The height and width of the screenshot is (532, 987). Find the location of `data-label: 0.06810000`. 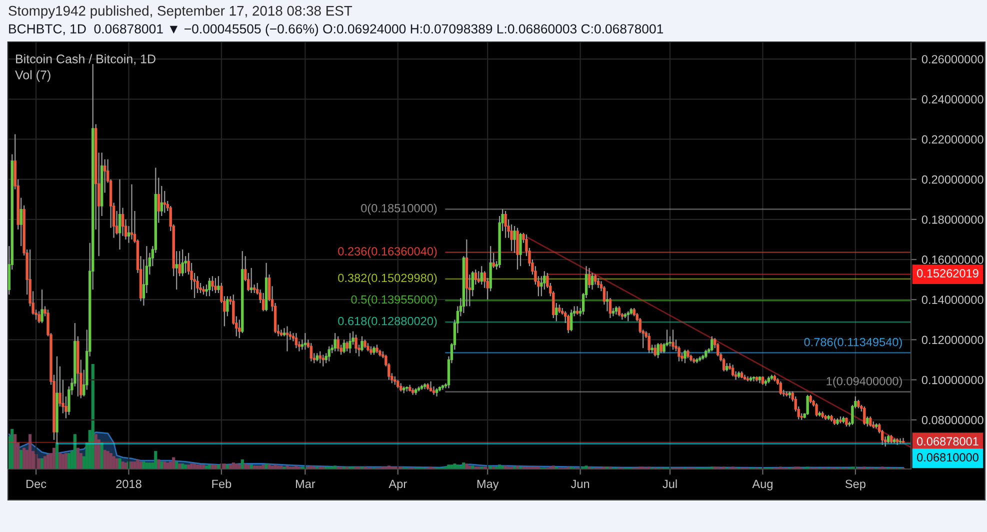

data-label: 0.06810000 is located at coordinates (947, 457).